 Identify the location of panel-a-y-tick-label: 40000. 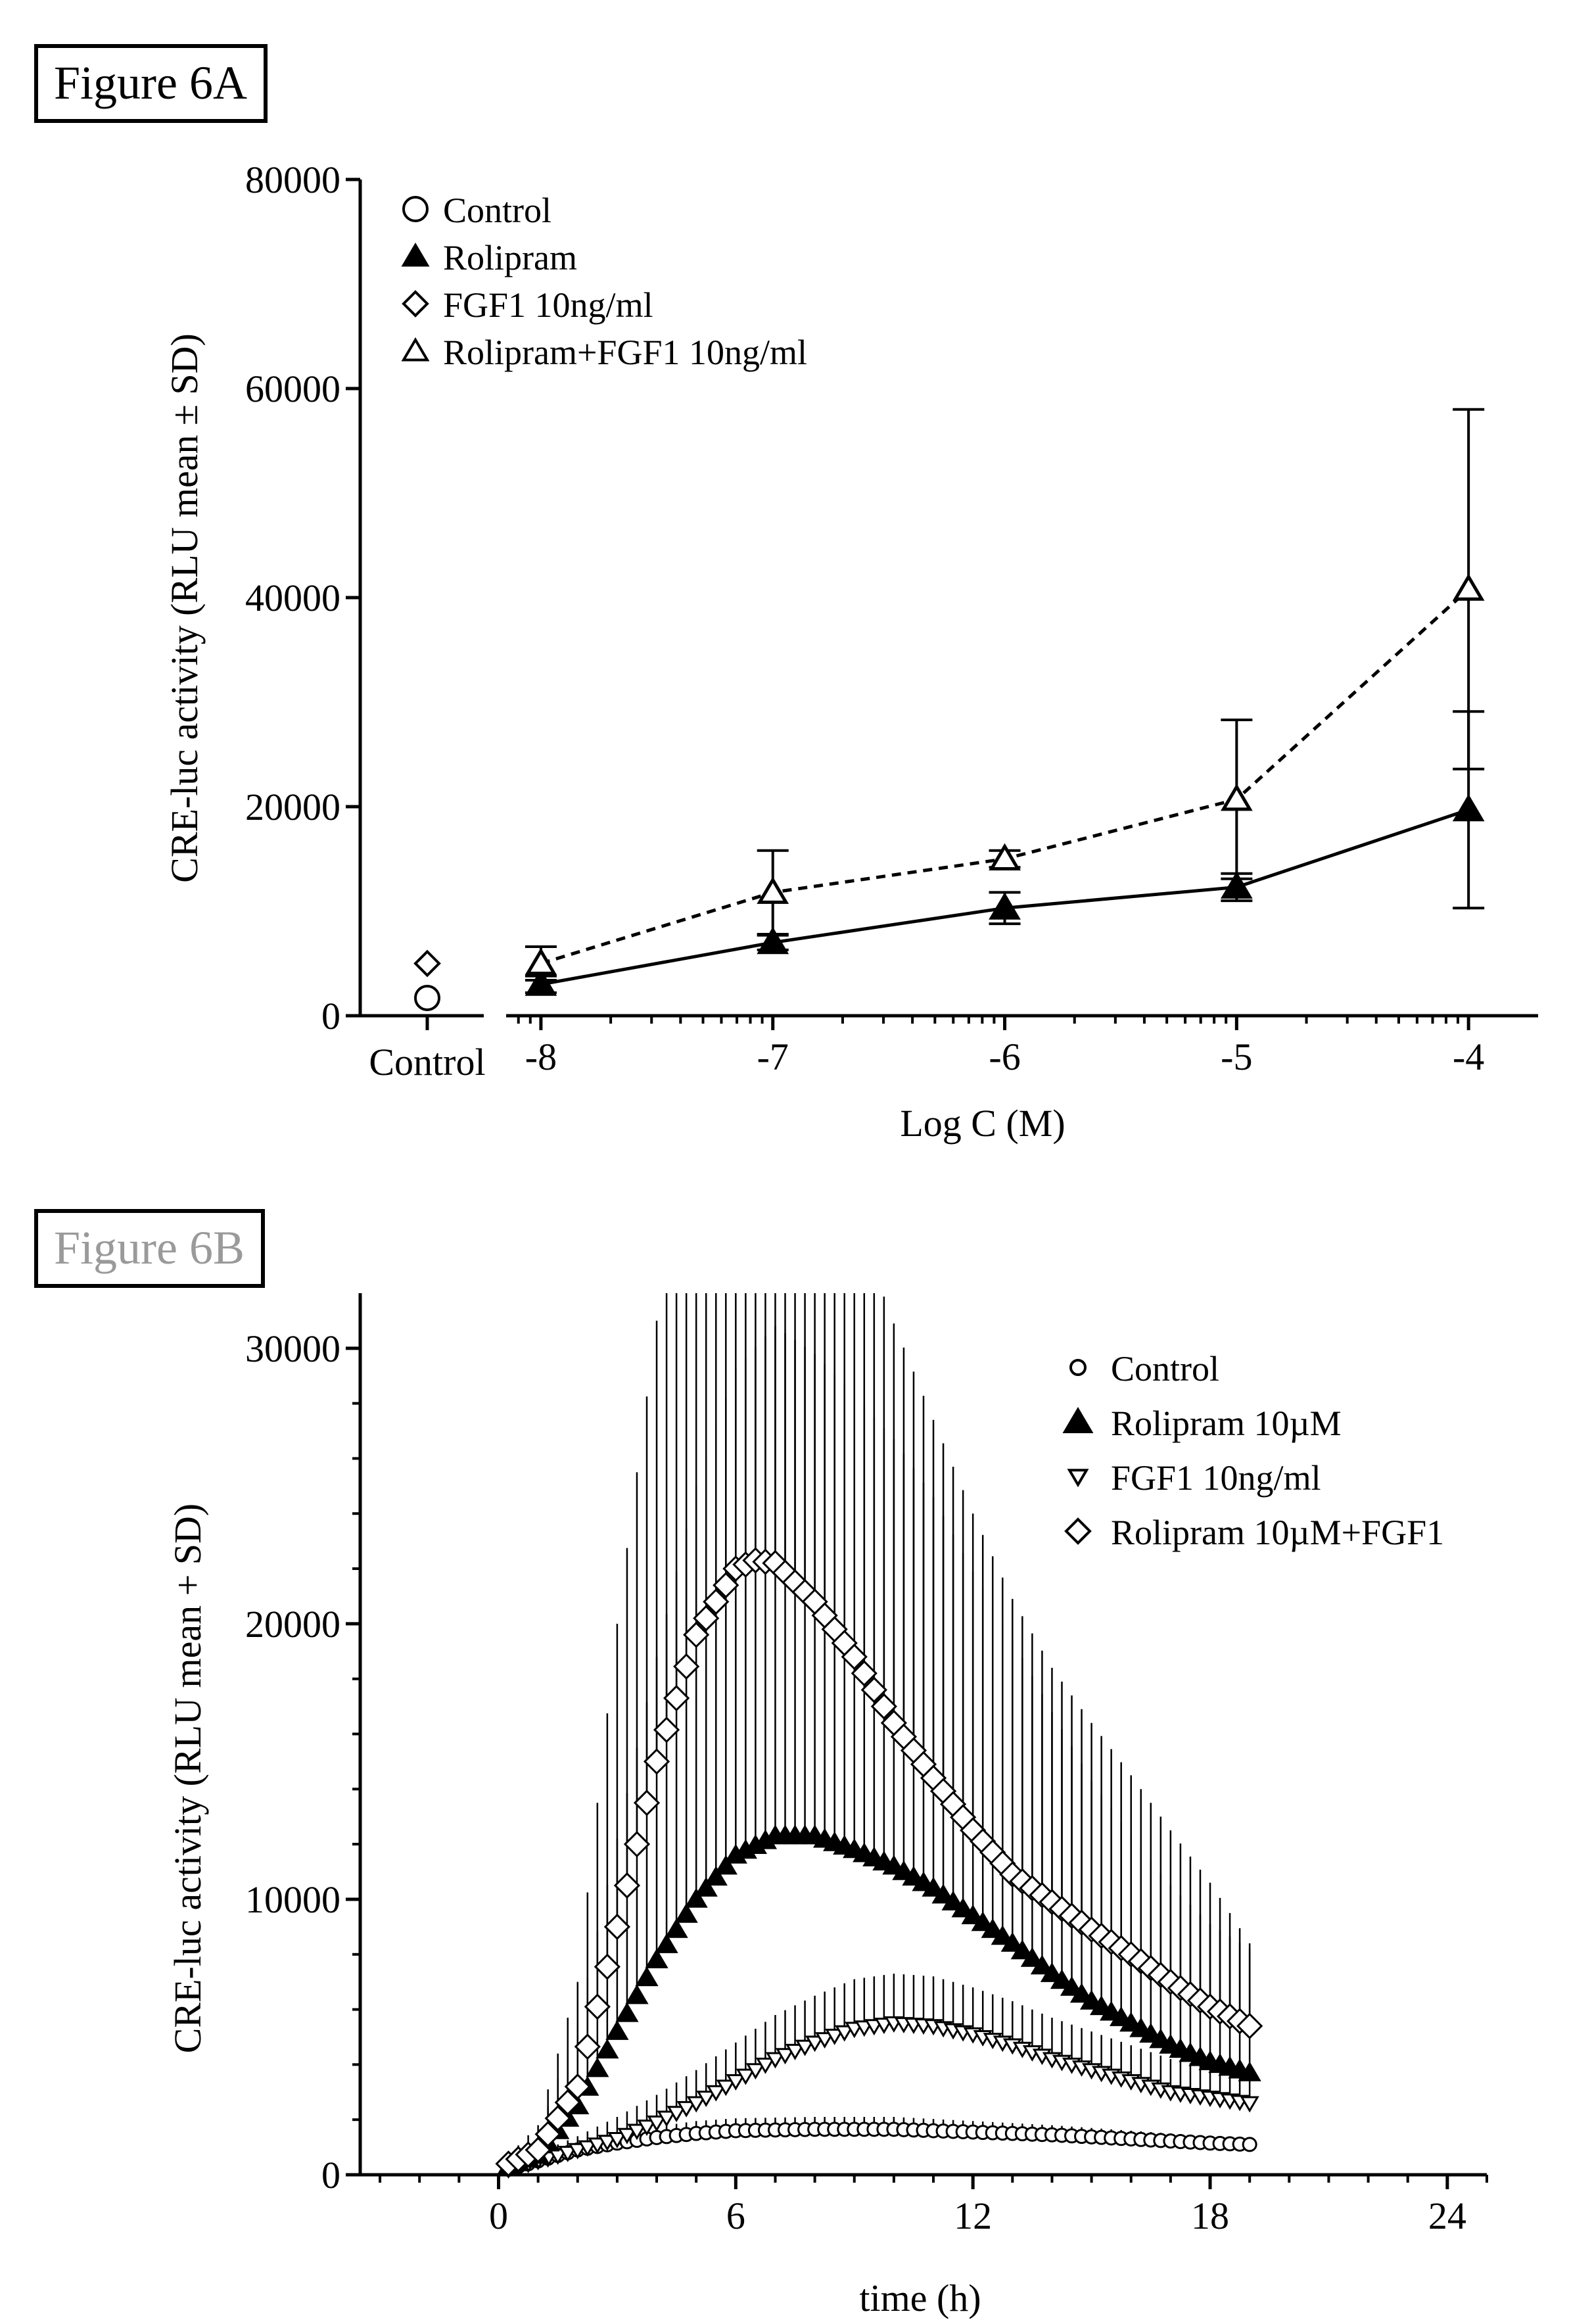
(292, 598).